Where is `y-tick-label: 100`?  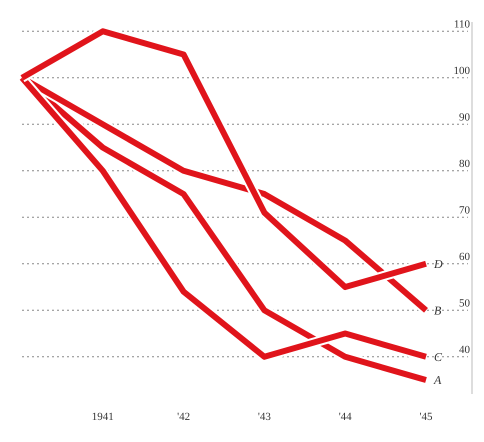
y-tick-label: 100 is located at coordinates (462, 70).